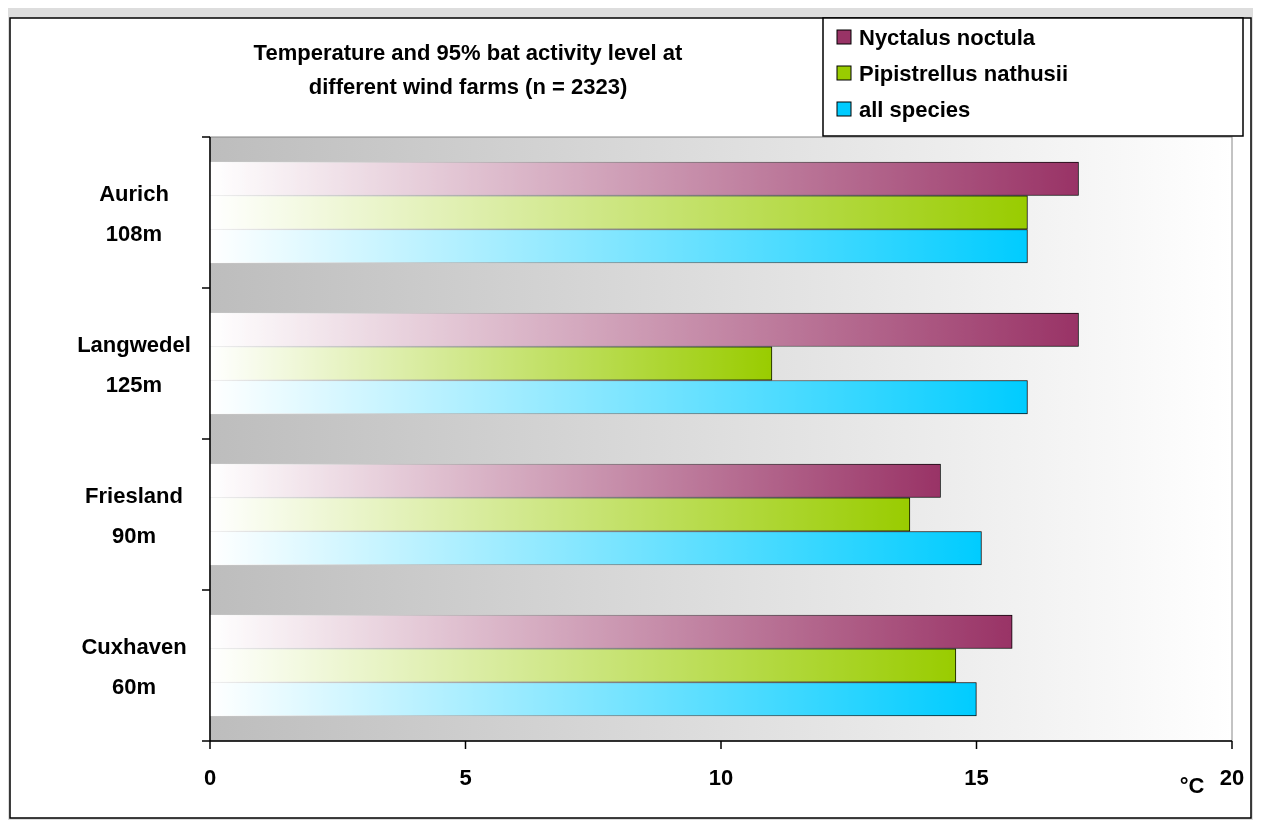 The height and width of the screenshot is (828, 1261). What do you see at coordinates (964, 73) in the screenshot?
I see `legend-label: Pipistrellus nathusii` at bounding box center [964, 73].